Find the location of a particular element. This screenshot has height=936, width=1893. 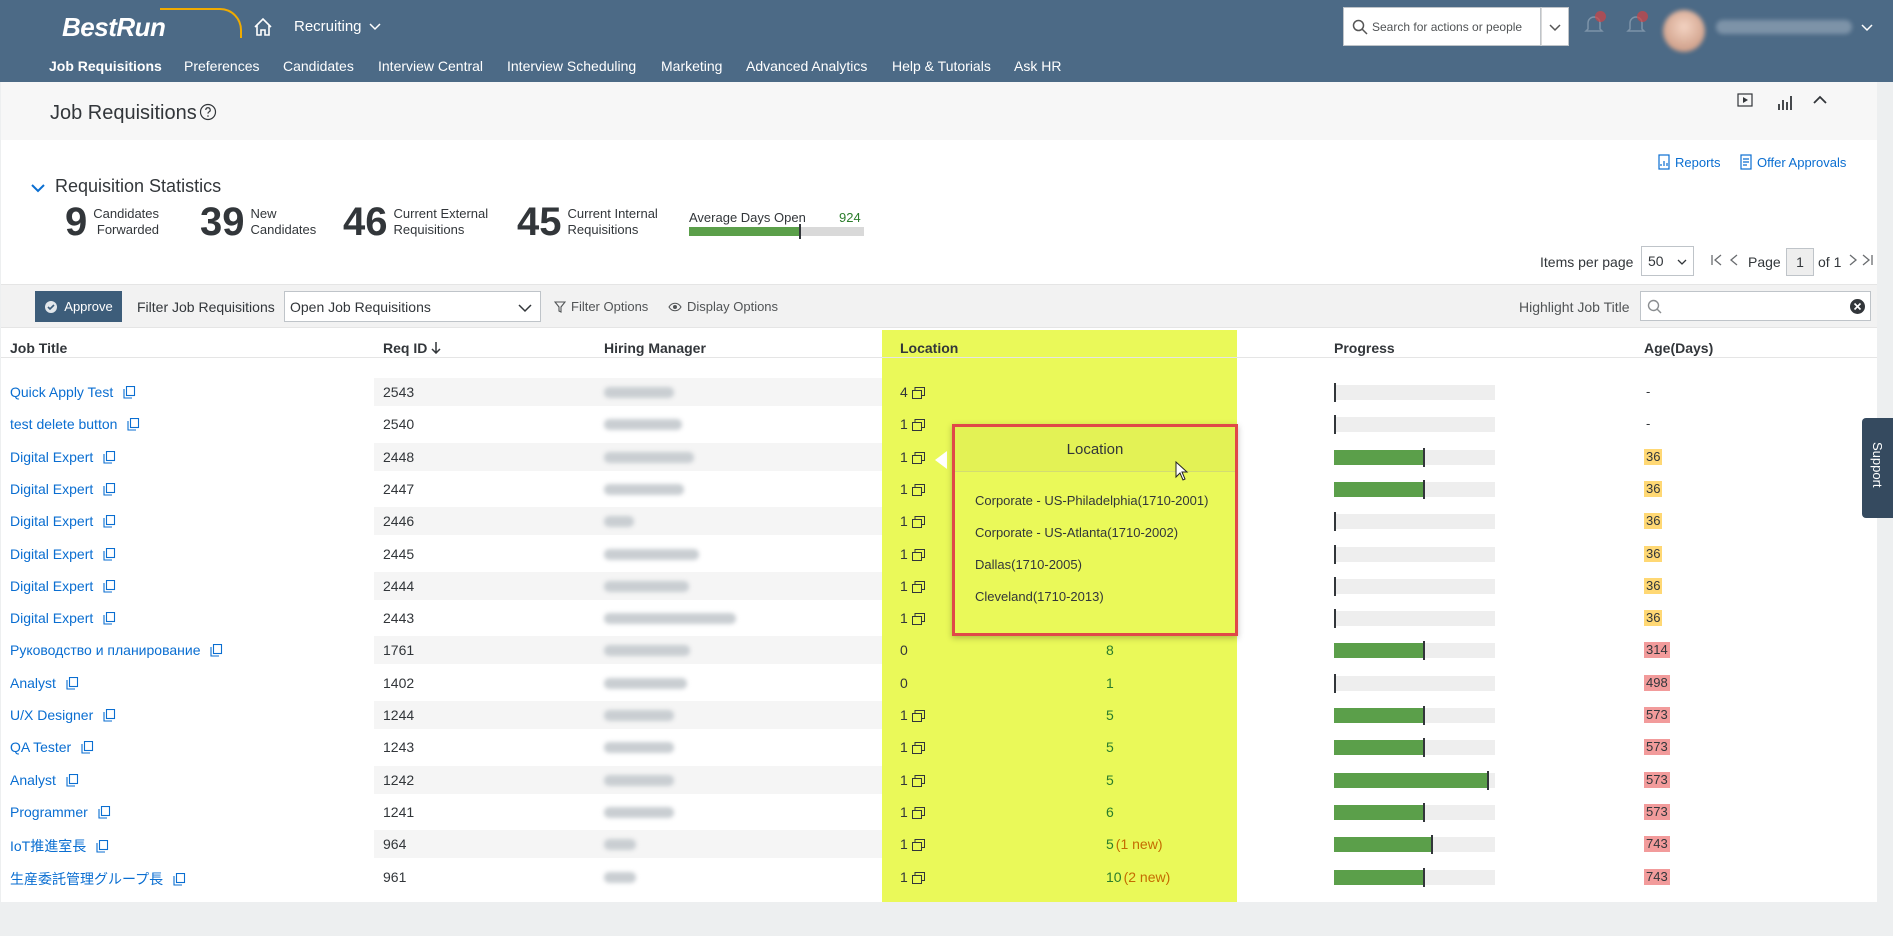

job-title-link: Analyst is located at coordinates (44, 683).